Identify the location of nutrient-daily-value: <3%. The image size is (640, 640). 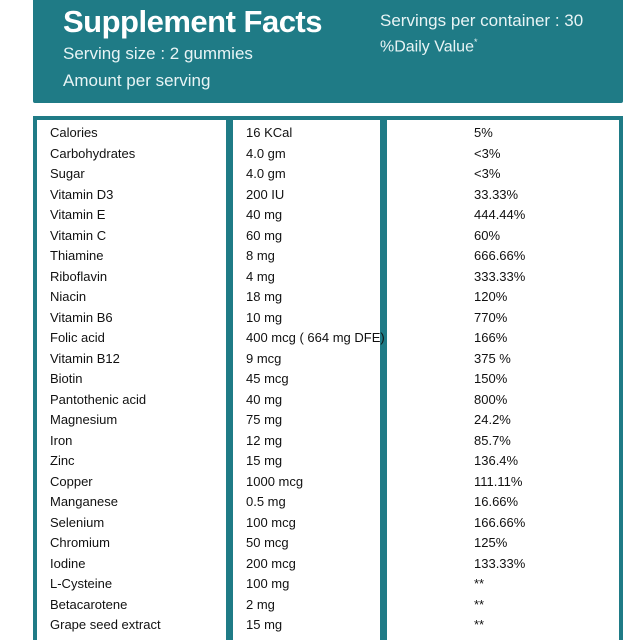
(487, 153).